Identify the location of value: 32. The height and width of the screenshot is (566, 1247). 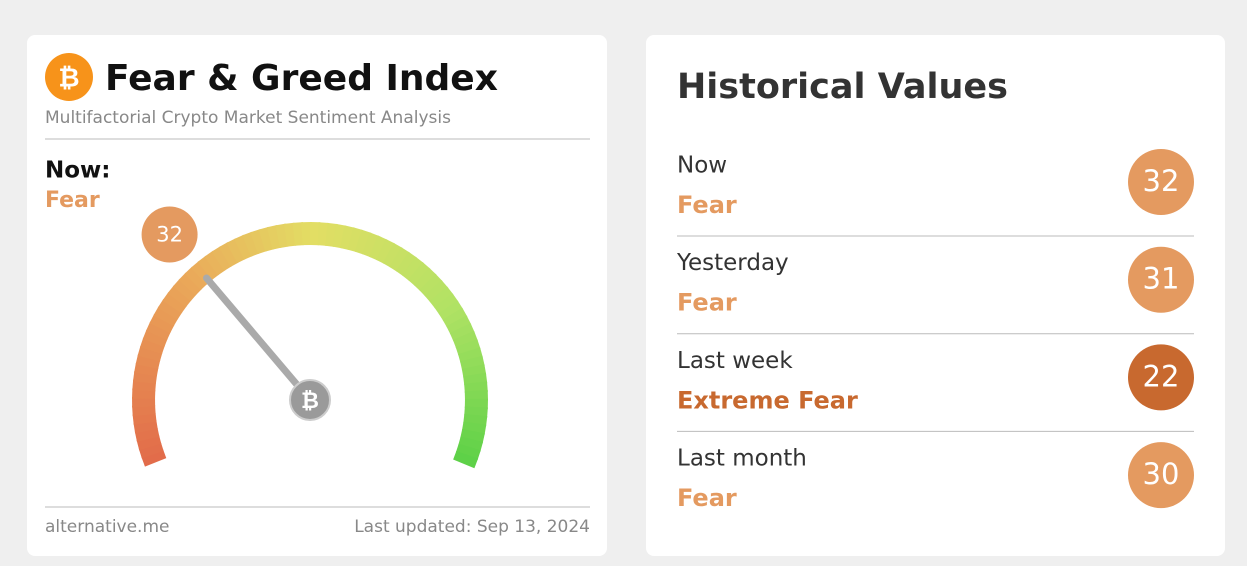
(1161, 181).